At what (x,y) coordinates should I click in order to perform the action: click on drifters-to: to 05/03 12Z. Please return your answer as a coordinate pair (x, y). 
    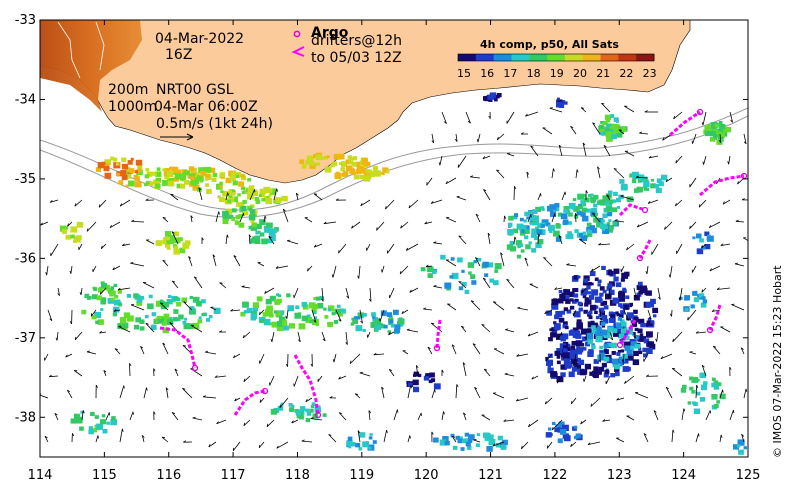
    Looking at the image, I should click on (356, 58).